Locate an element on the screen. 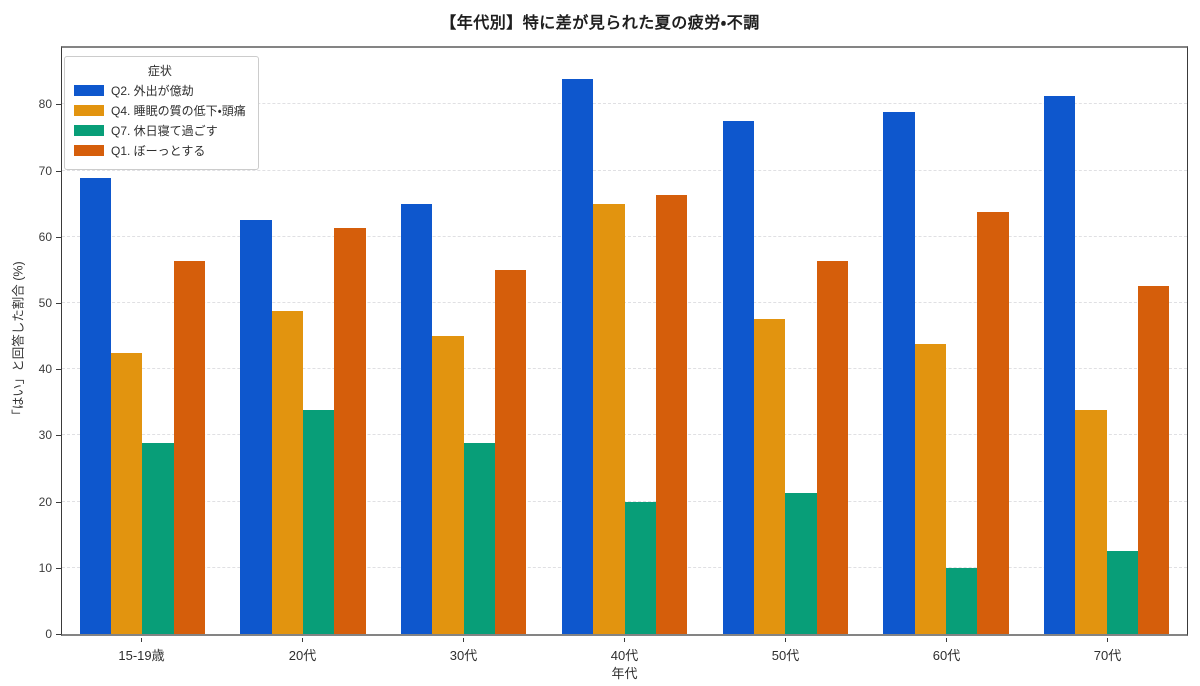  bar-group-30代 is located at coordinates (463, 341).